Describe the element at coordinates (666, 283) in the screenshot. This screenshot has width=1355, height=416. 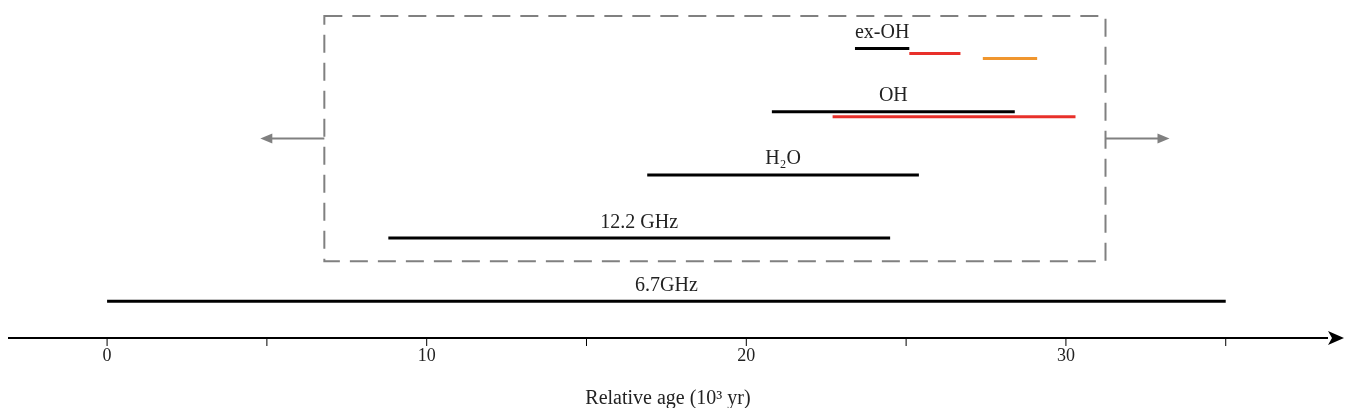
I see `y-tick-label: 6.7GHz` at that location.